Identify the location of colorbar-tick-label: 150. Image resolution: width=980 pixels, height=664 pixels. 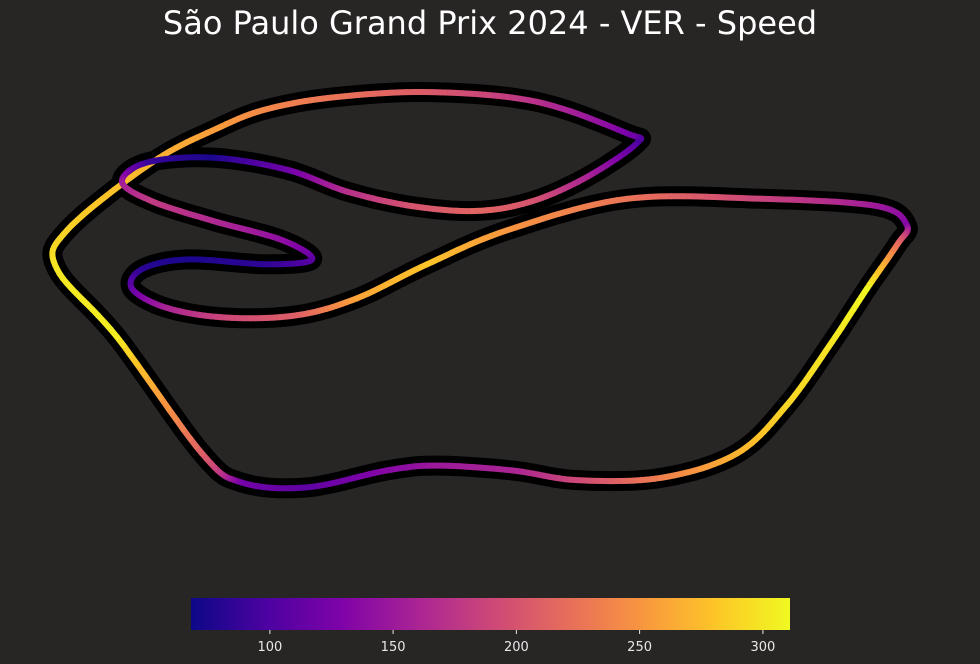
(393, 647).